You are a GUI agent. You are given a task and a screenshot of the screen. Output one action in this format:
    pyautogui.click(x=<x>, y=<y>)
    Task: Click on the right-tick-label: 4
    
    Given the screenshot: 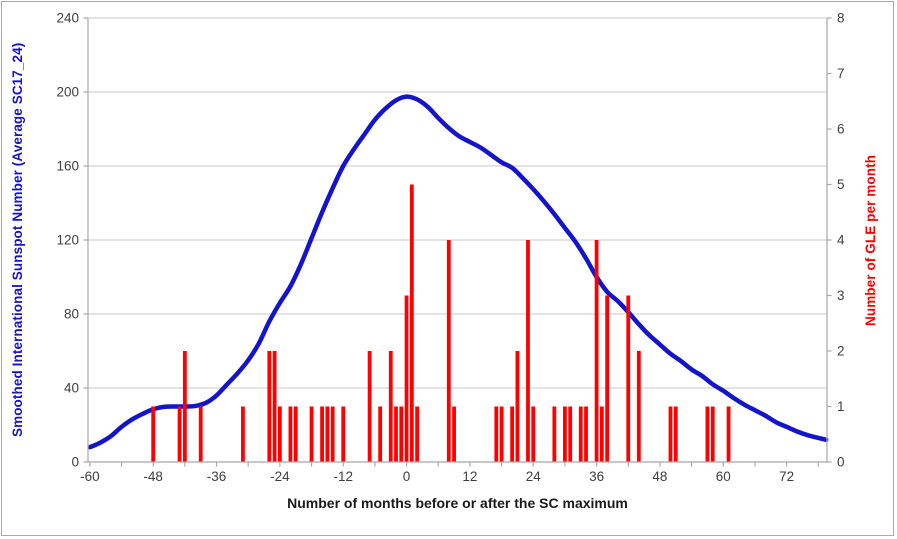 What is the action you would take?
    pyautogui.click(x=841, y=240)
    